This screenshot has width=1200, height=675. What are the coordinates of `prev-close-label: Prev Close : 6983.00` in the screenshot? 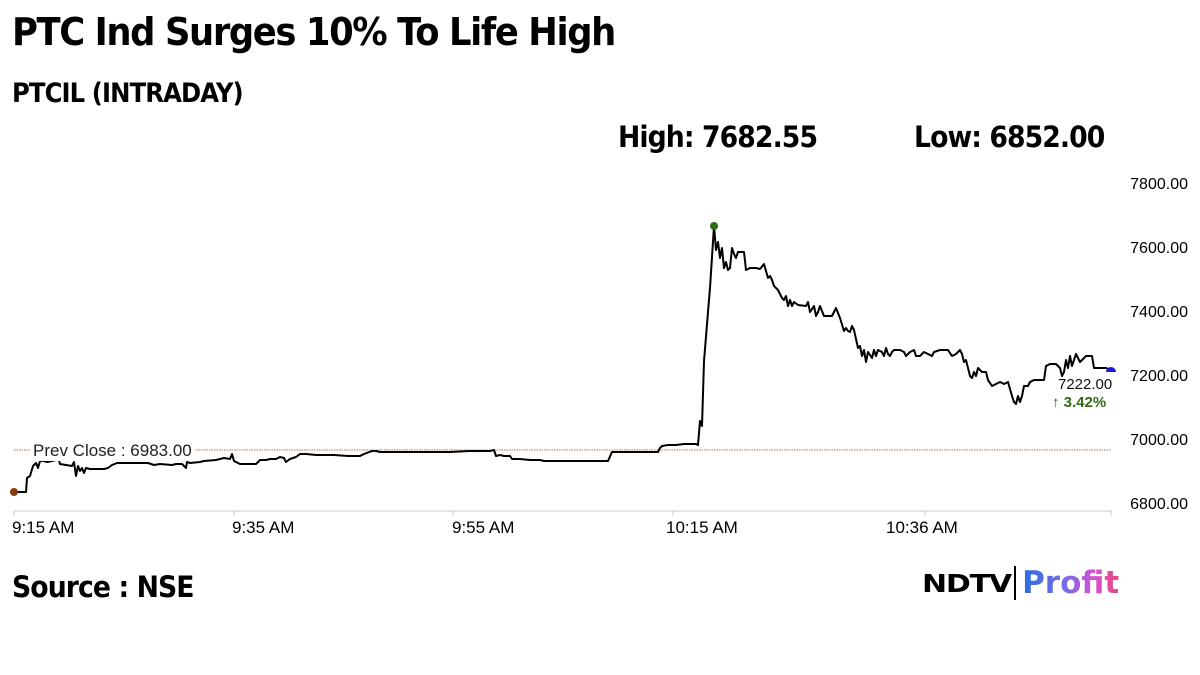 It's located at (112, 451).